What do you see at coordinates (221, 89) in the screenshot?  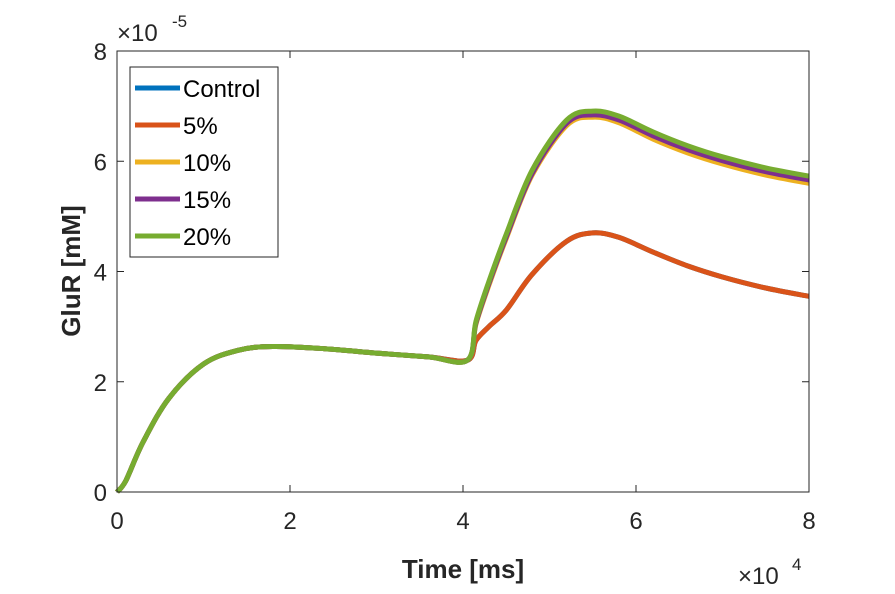 I see `legend-label: Control` at bounding box center [221, 89].